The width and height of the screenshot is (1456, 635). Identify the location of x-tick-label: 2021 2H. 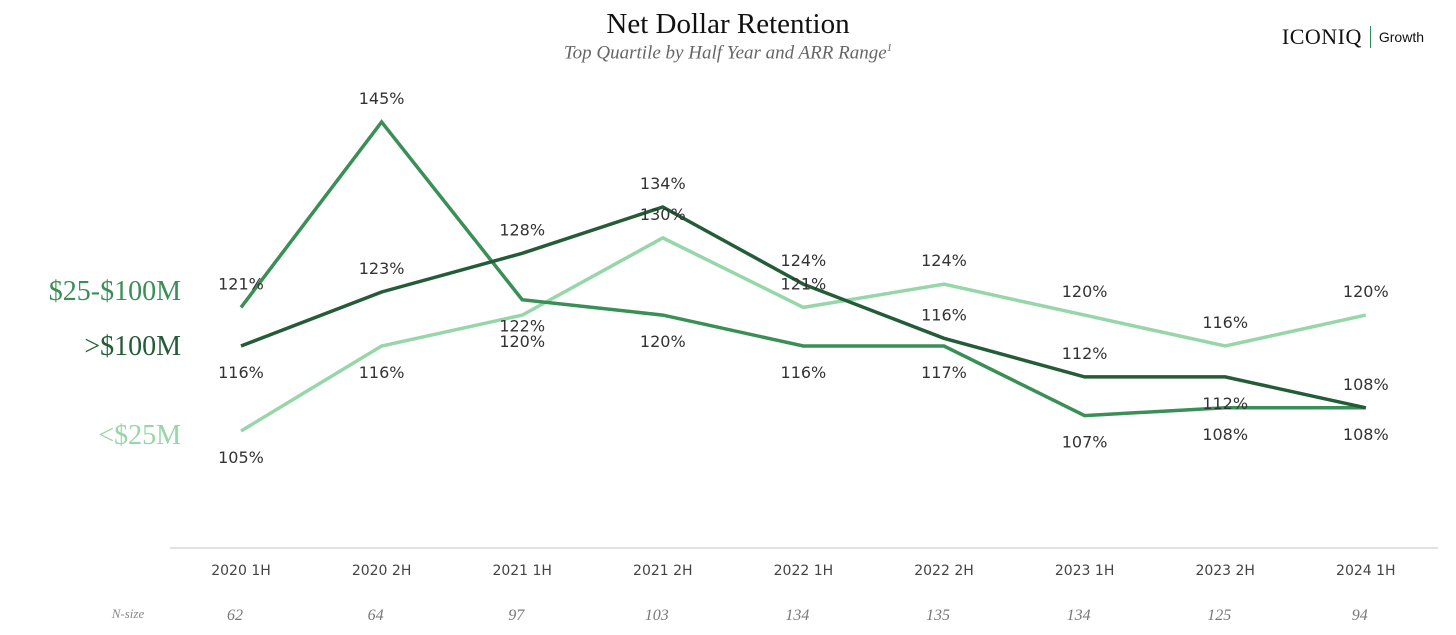
(663, 571).